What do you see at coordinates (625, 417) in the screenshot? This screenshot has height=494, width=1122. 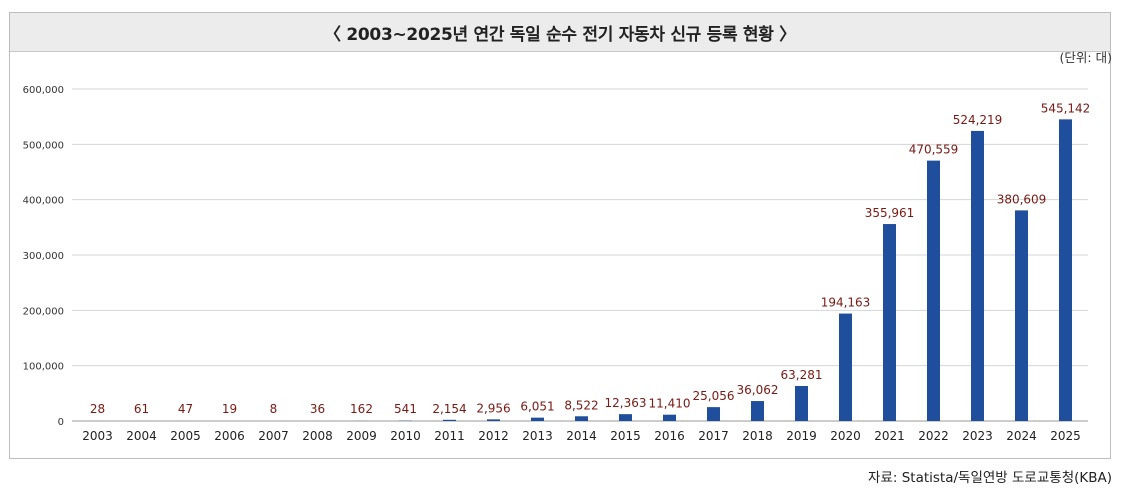 I see `bar-2015` at bounding box center [625, 417].